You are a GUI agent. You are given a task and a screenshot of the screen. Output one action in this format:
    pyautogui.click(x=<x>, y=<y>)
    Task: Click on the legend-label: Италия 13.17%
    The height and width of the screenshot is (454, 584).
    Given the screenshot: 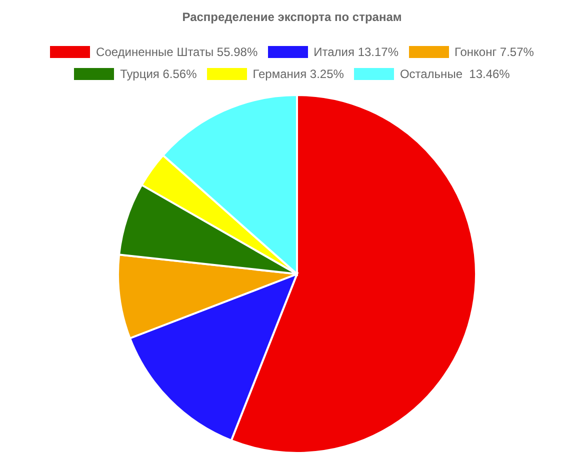 What is the action you would take?
    pyautogui.click(x=356, y=52)
    